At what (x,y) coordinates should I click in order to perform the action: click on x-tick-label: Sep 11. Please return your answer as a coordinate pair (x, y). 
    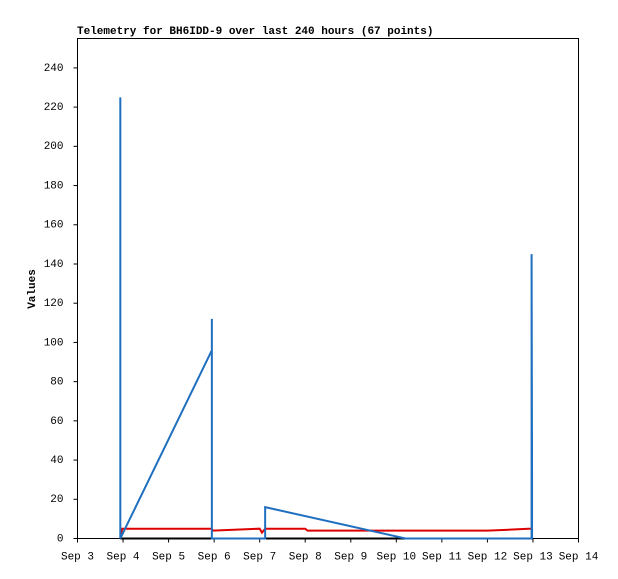
    Looking at the image, I should click on (442, 557).